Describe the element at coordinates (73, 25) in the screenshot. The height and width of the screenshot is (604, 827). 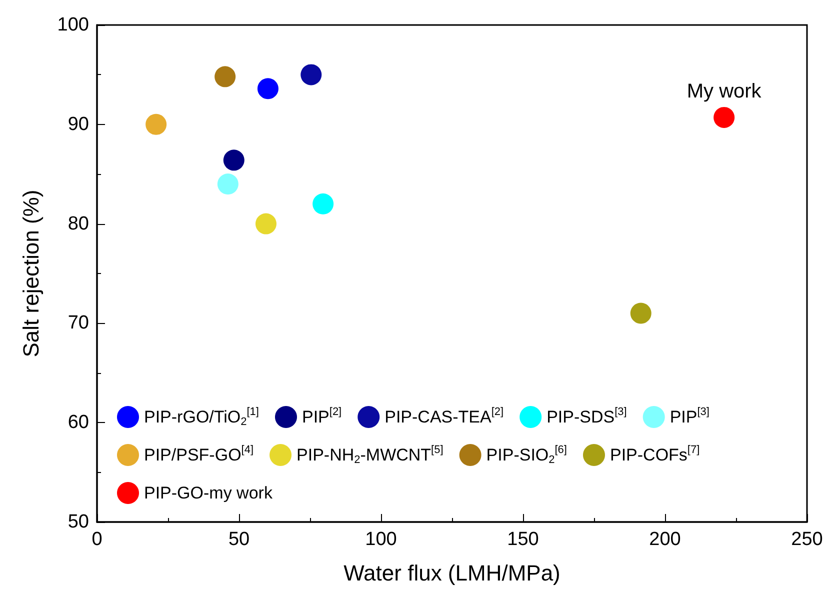
I see `y-tick-label: 100` at that location.